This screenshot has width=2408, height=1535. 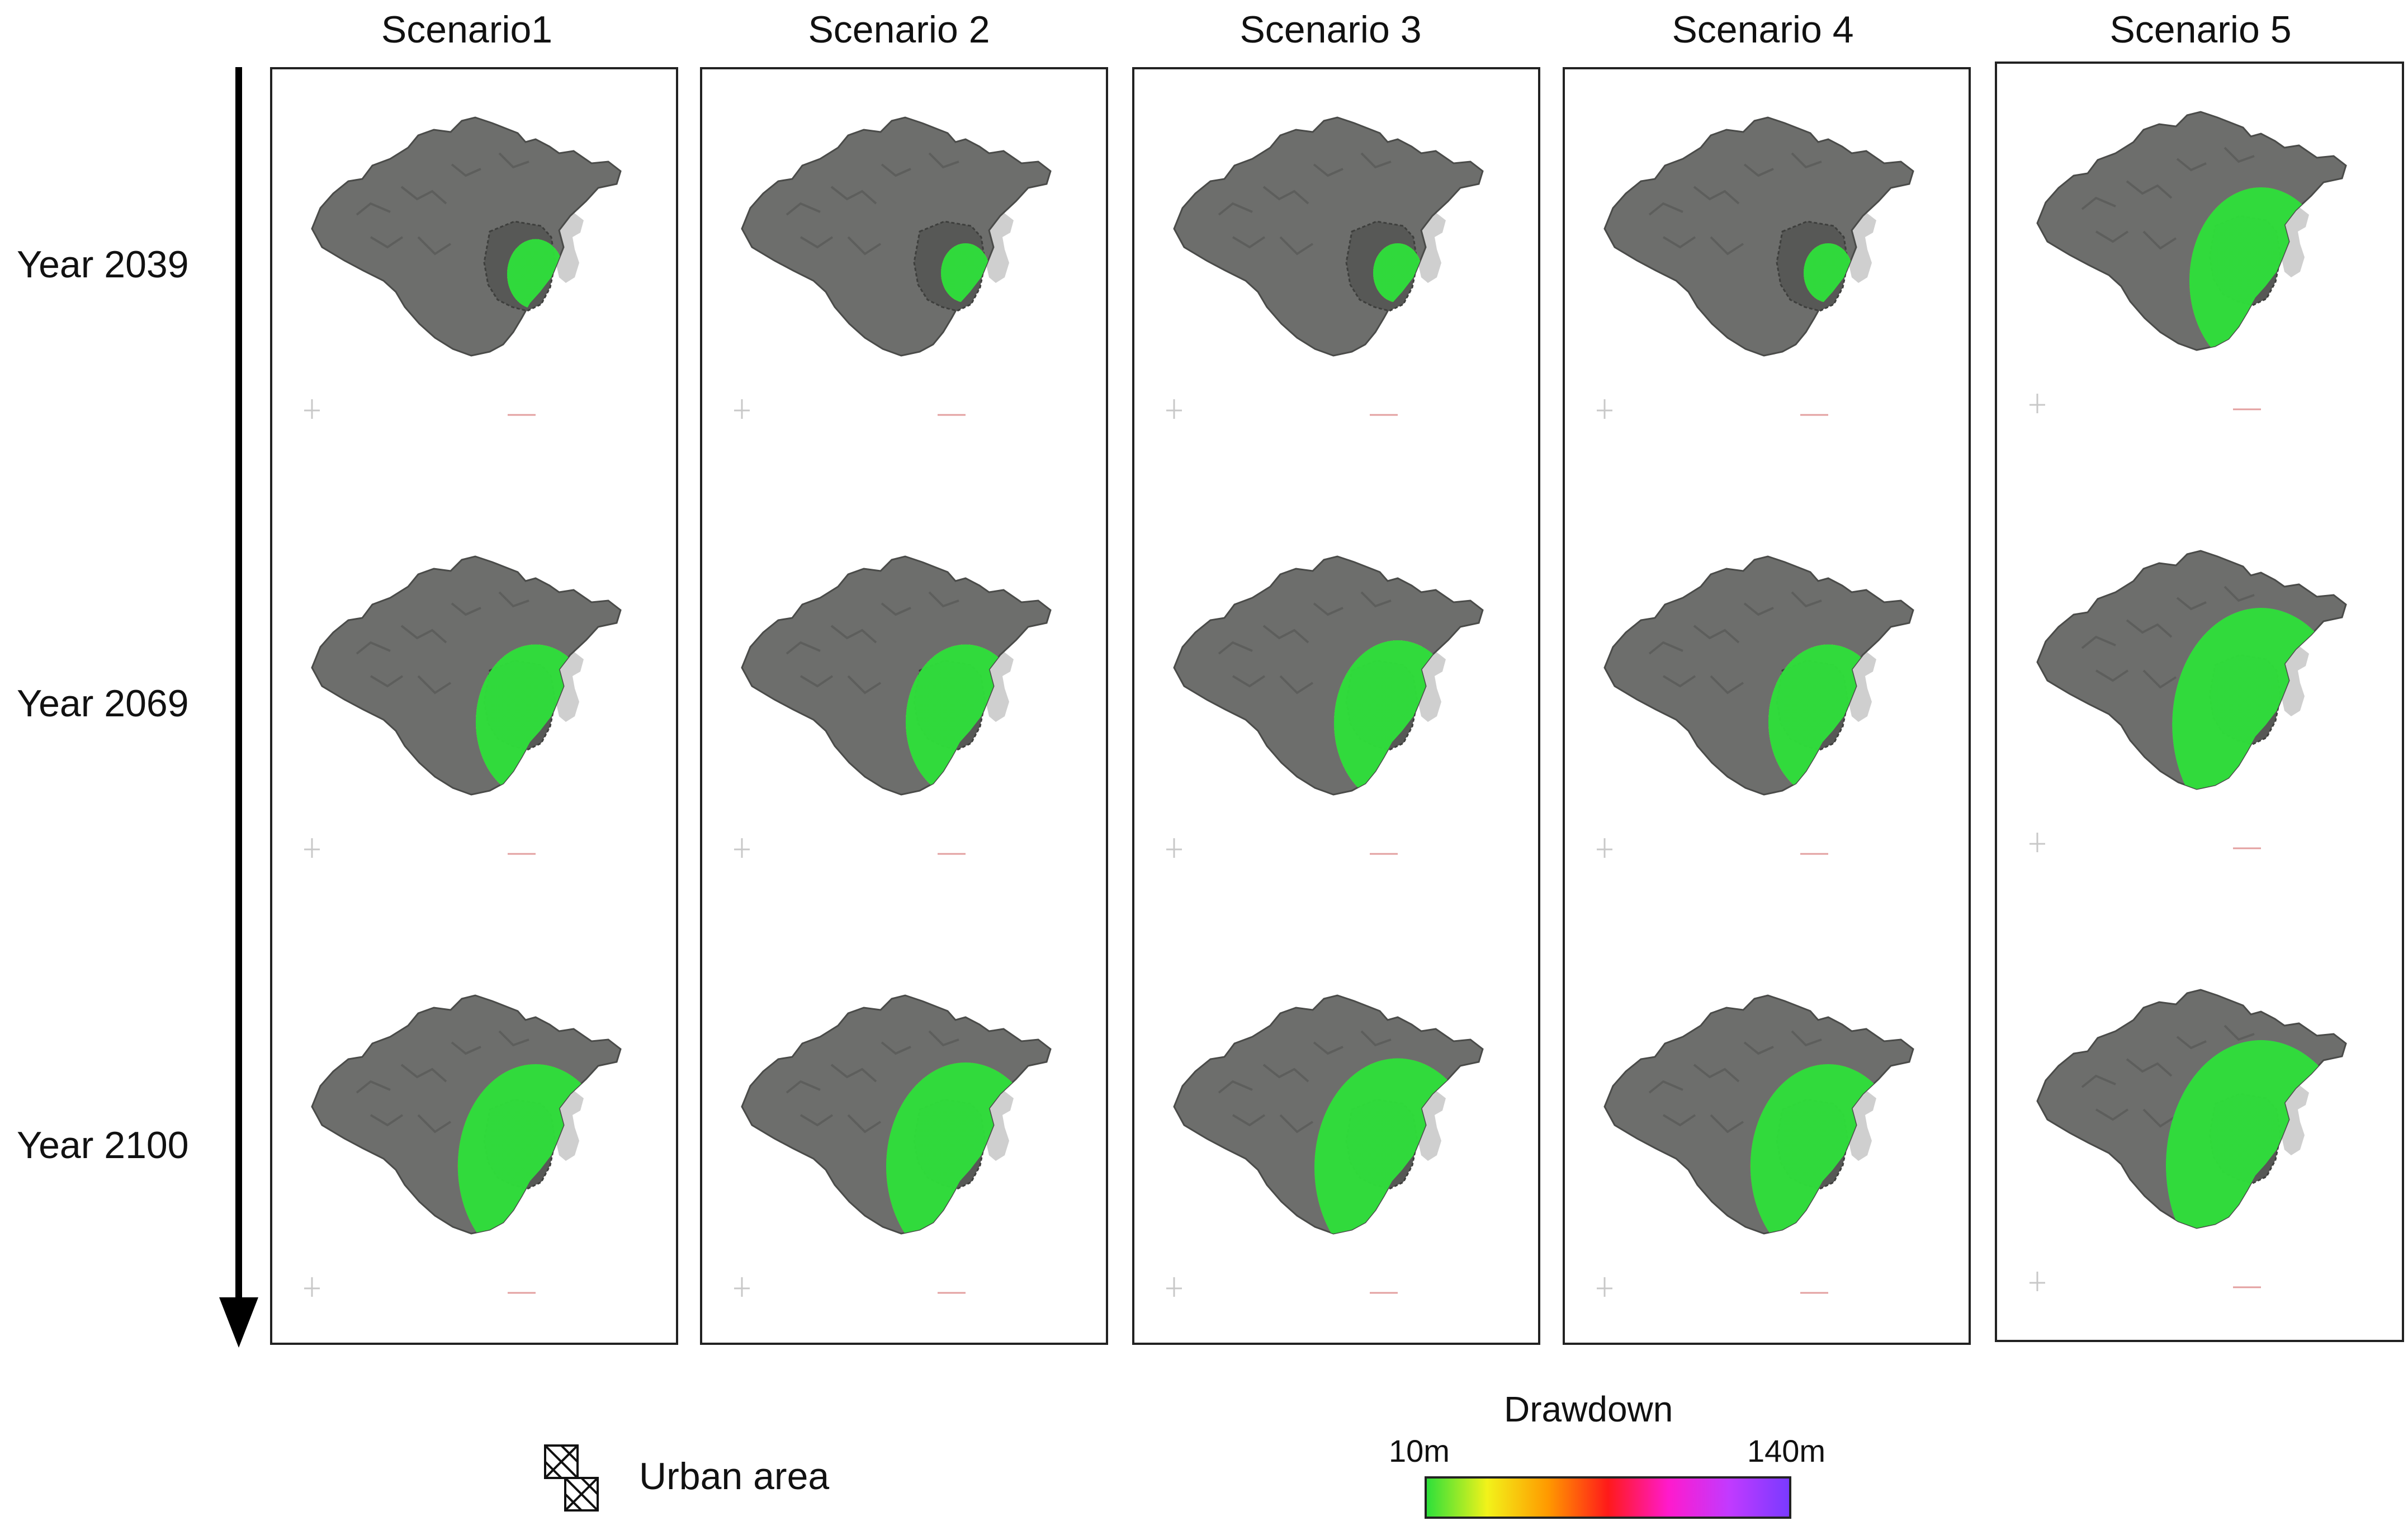 I want to click on scenario-5-panel, so click(x=2199, y=702).